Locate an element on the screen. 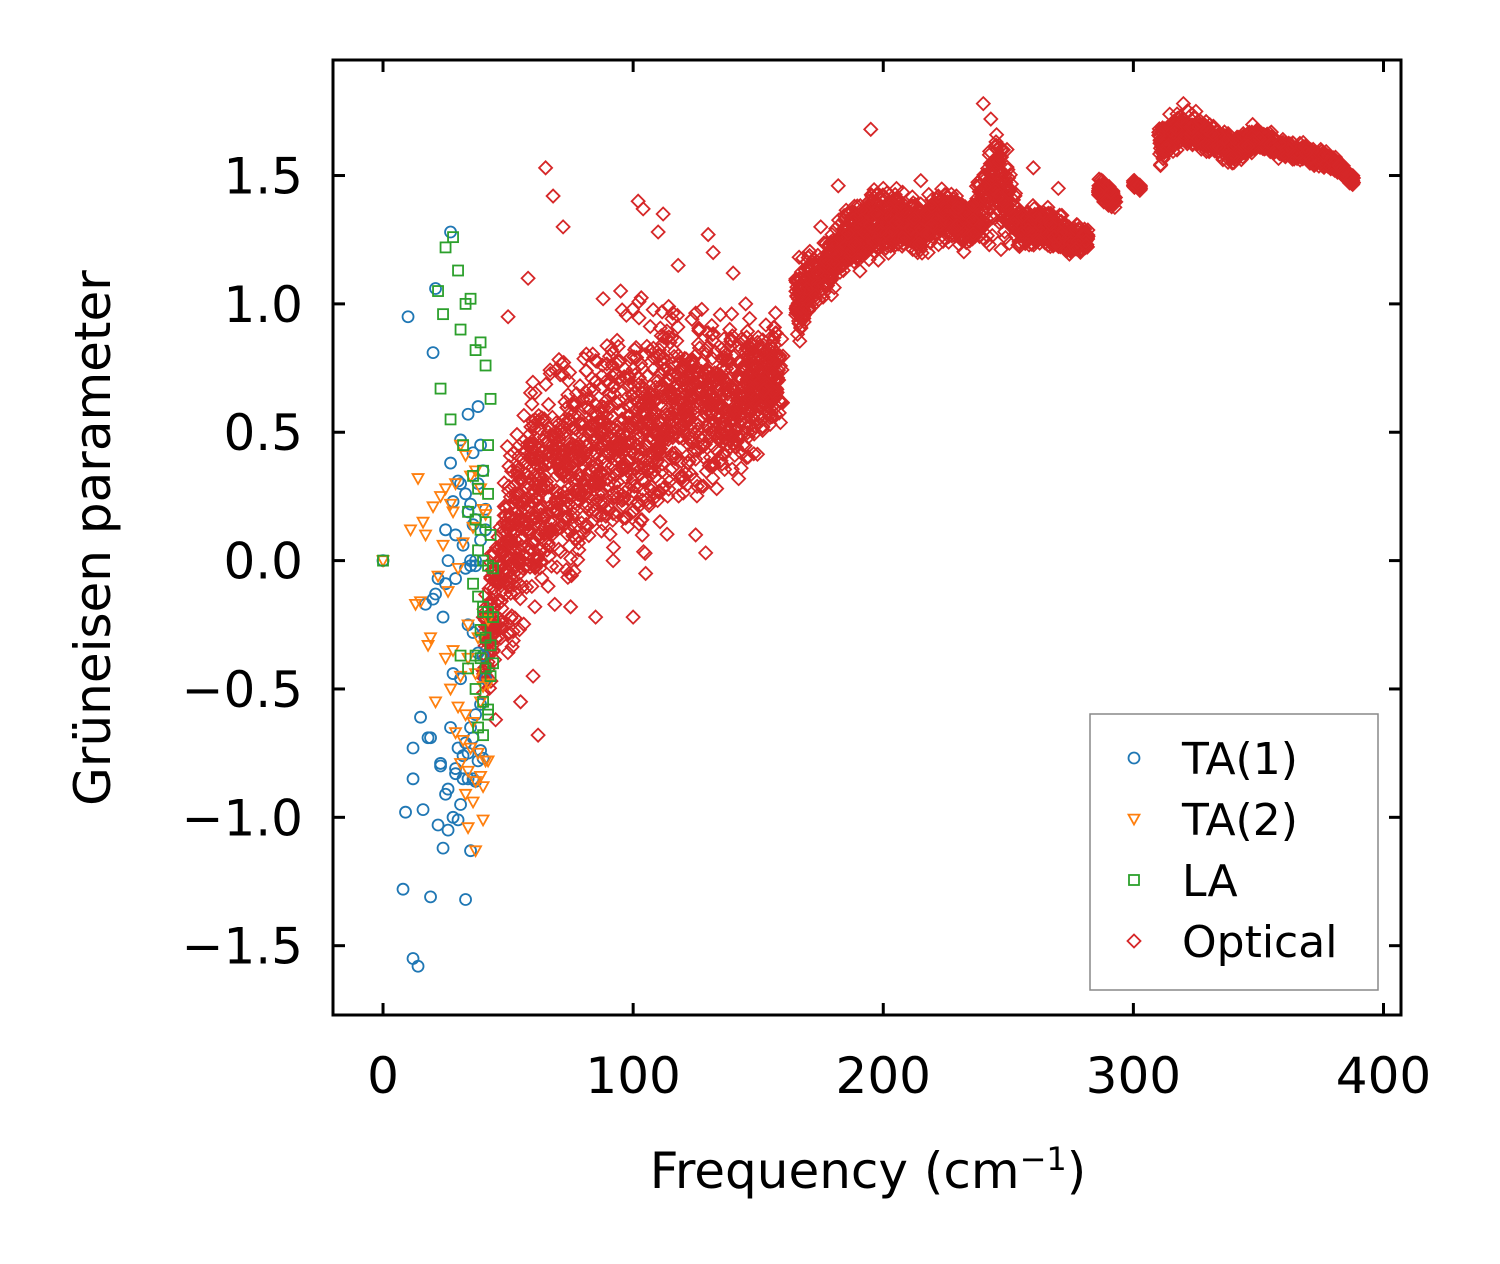 This screenshot has width=1500, height=1264. x-axis-label: Frequency (cm−1) is located at coordinates (868, 1170).